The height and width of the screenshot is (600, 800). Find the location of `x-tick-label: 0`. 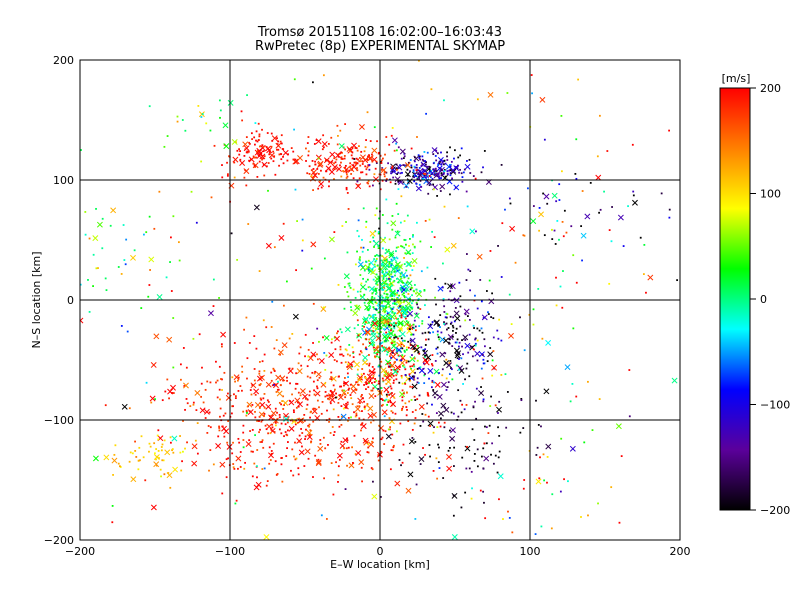

x-tick-label: 0 is located at coordinates (380, 551).